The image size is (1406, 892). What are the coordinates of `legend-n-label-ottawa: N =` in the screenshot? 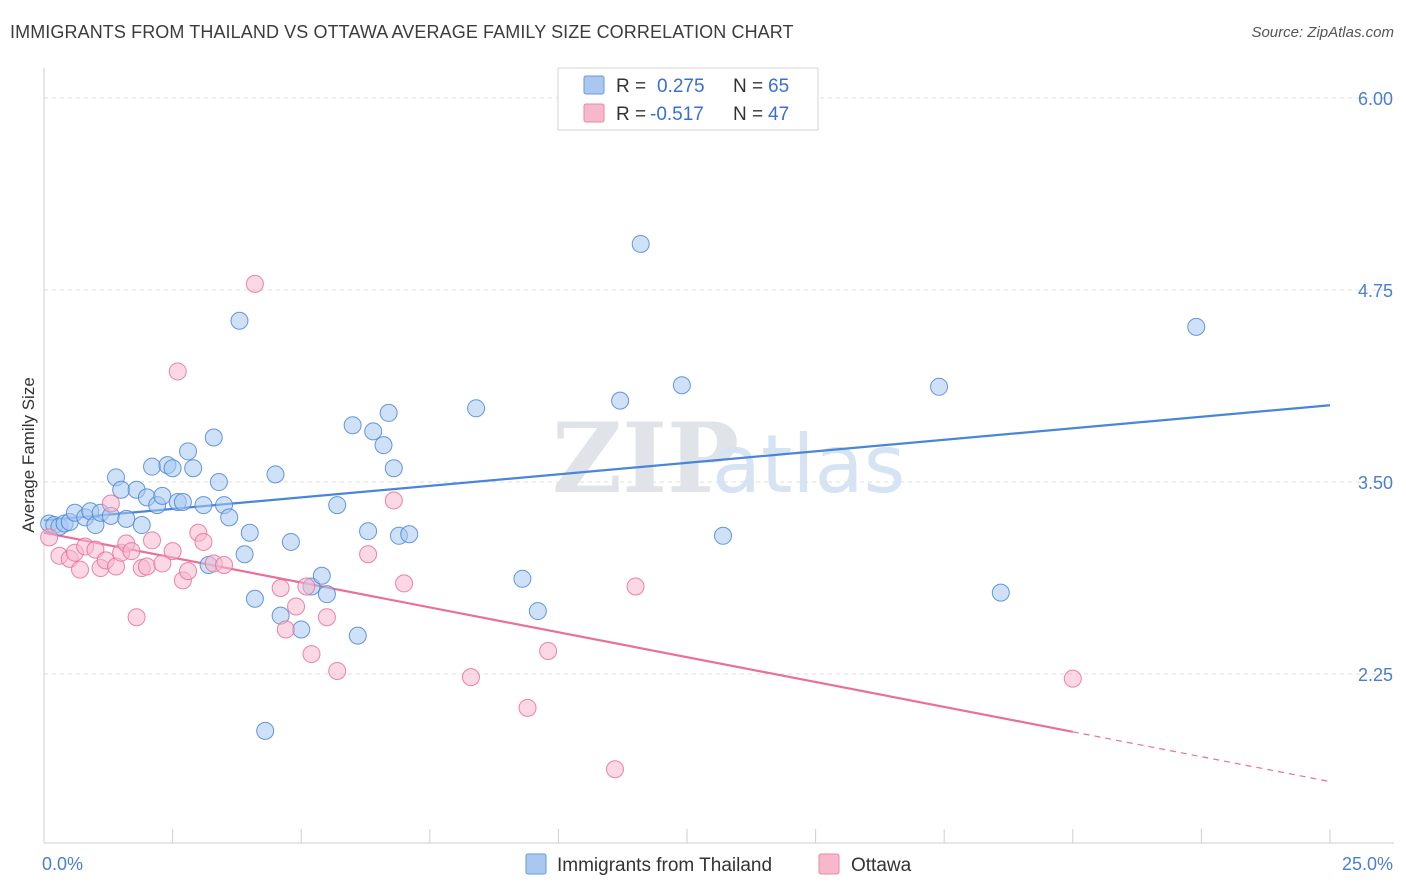 It's located at (748, 114).